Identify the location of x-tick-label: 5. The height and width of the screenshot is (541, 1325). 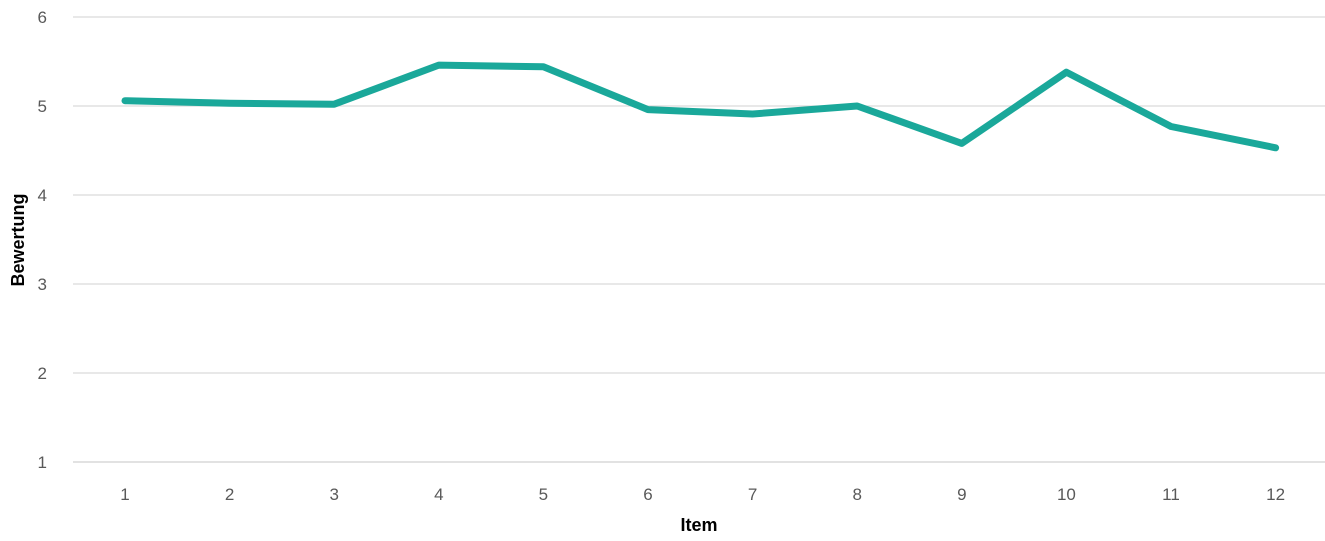
(543, 494).